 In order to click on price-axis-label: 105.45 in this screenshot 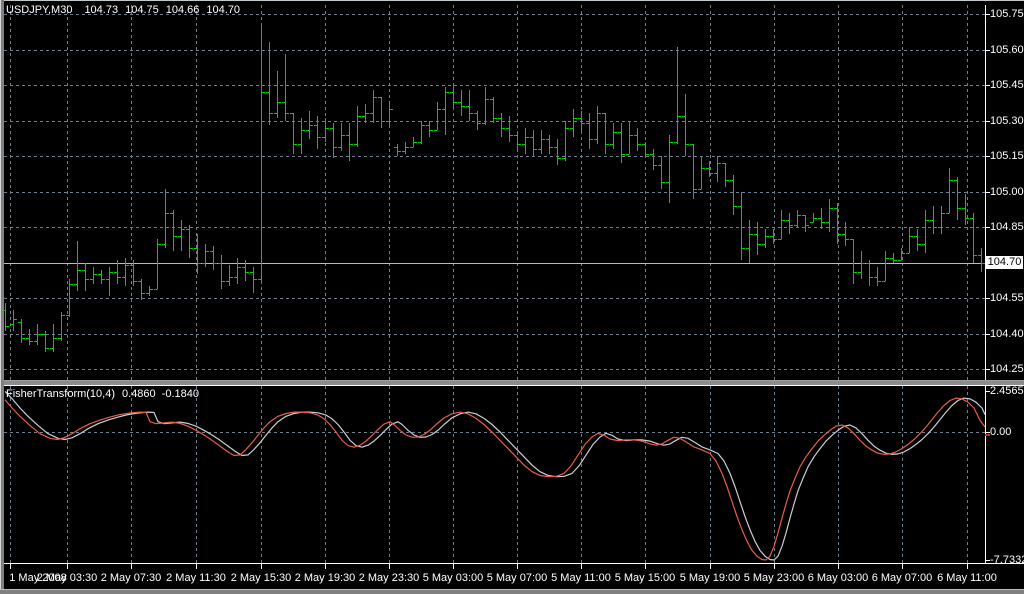, I will do `click(1007, 85)`.